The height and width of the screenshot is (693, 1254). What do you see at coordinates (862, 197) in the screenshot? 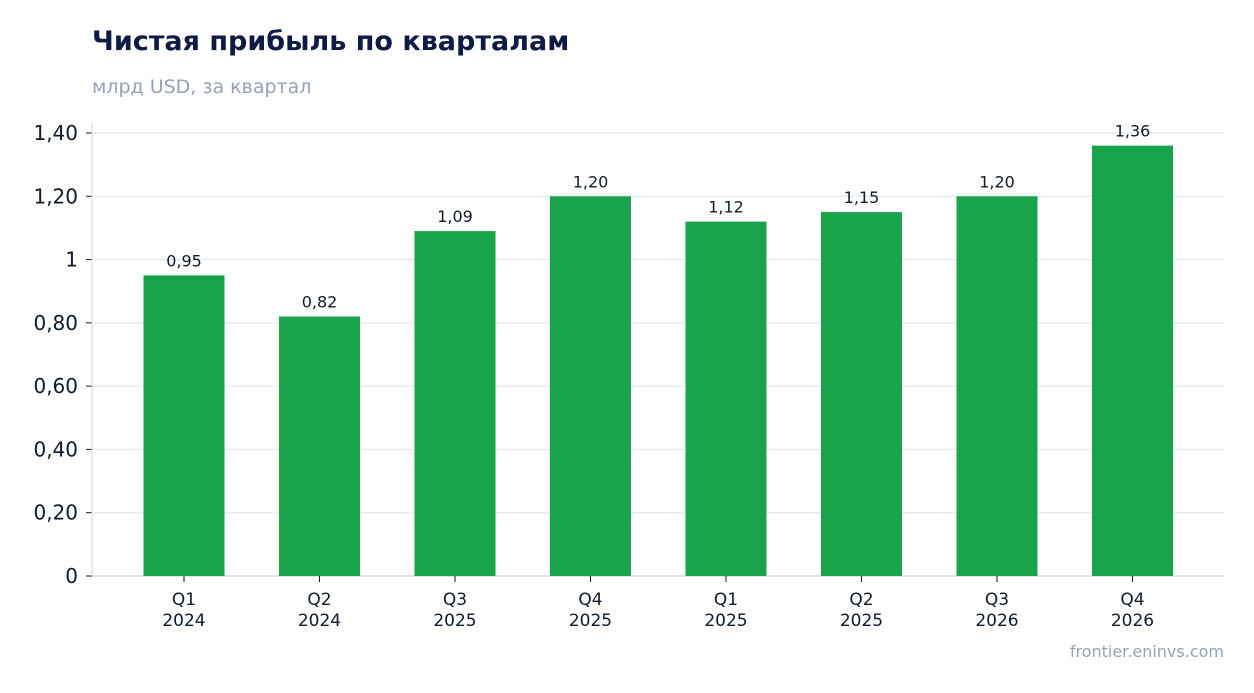
I see `data-label: 1,15` at bounding box center [862, 197].